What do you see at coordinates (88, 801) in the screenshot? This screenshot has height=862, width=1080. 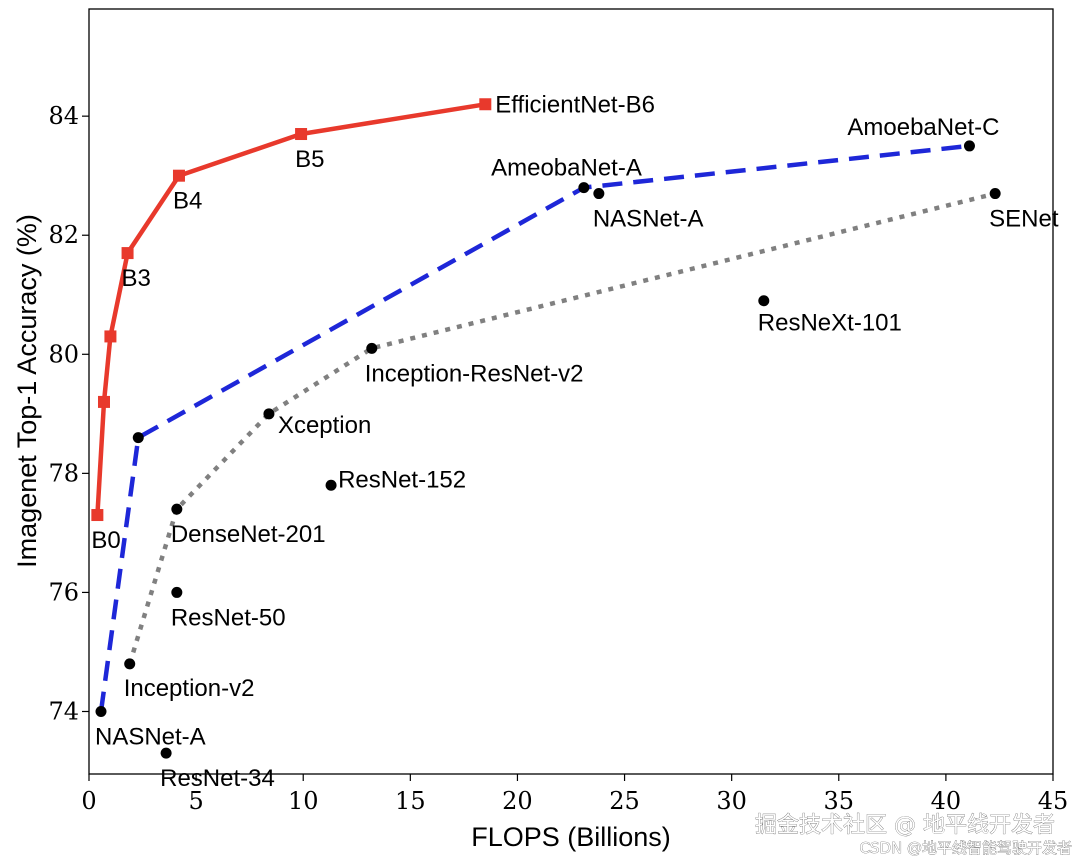 I see `x-tick-label: 0` at bounding box center [88, 801].